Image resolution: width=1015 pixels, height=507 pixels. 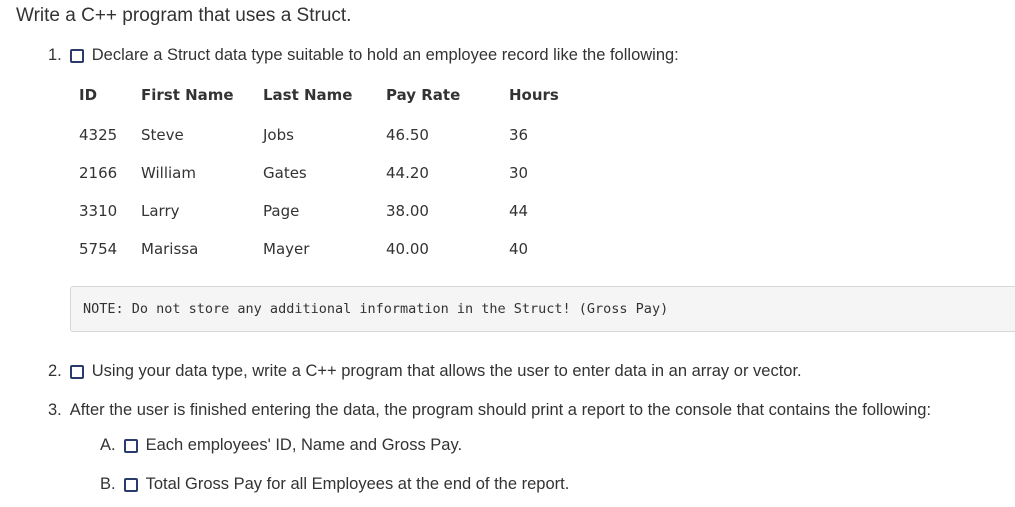 What do you see at coordinates (423, 95) in the screenshot?
I see `column-header-pay-rate: Pay Rate` at bounding box center [423, 95].